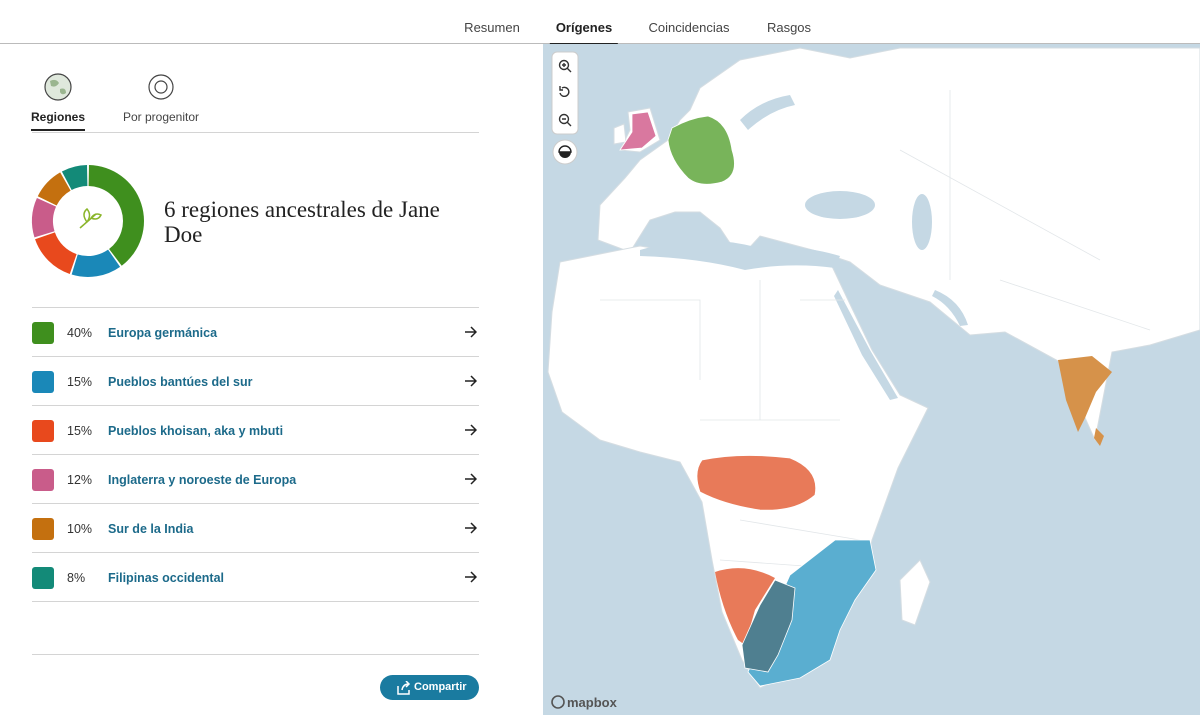 Image resolution: width=1200 pixels, height=715 pixels. I want to click on globe-icon, so click(58, 87).